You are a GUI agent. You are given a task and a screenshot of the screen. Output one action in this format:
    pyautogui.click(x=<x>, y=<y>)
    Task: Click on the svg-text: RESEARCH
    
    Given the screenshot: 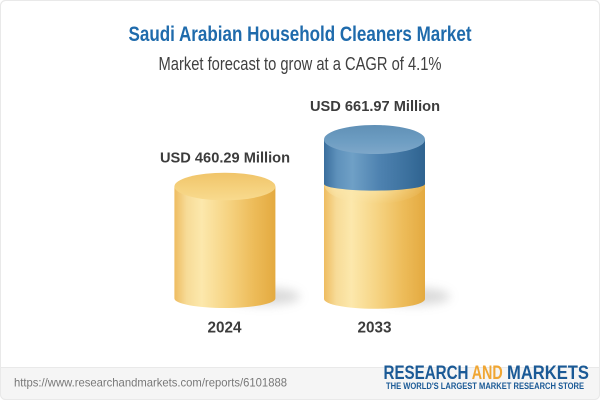 What is the action you would take?
    pyautogui.click(x=426, y=373)
    